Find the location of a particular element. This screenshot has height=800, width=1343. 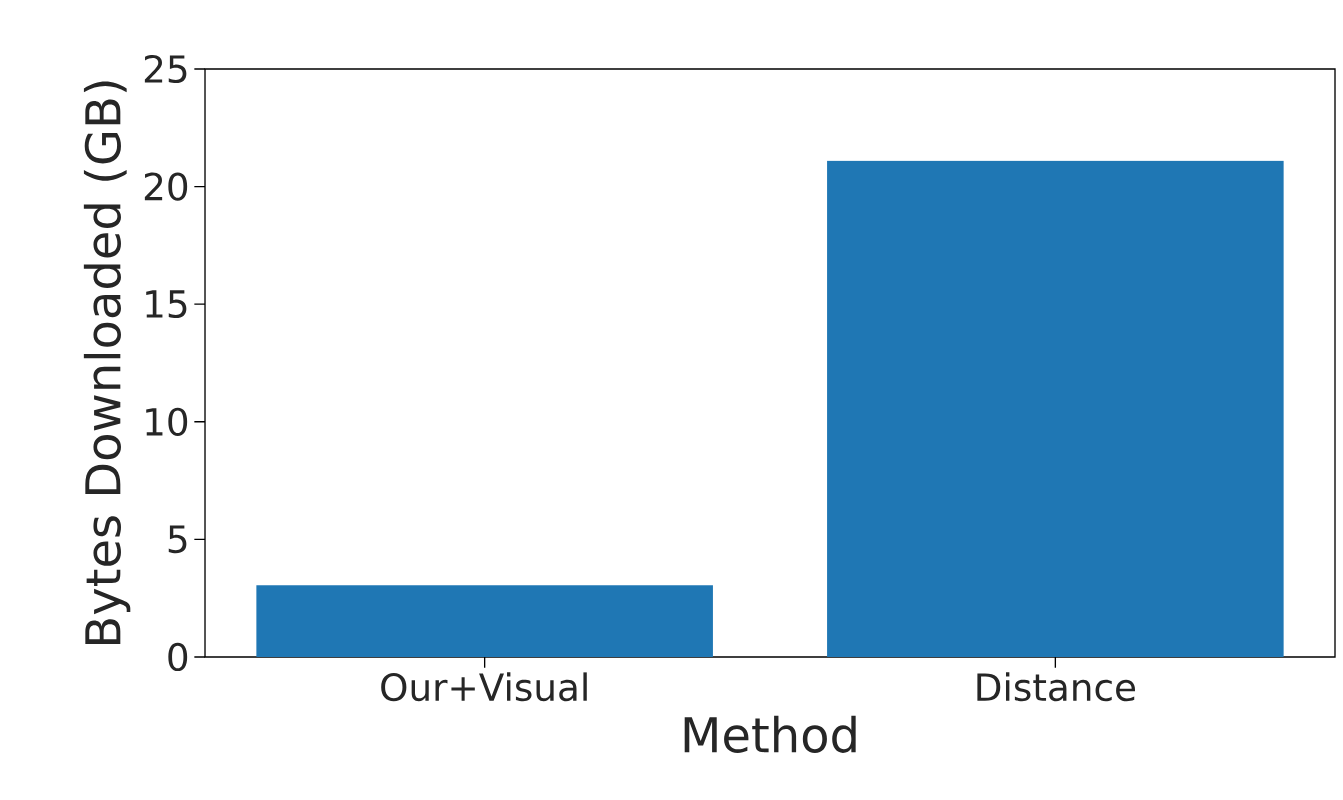

y-tick-label: 25 is located at coordinates (165, 69).